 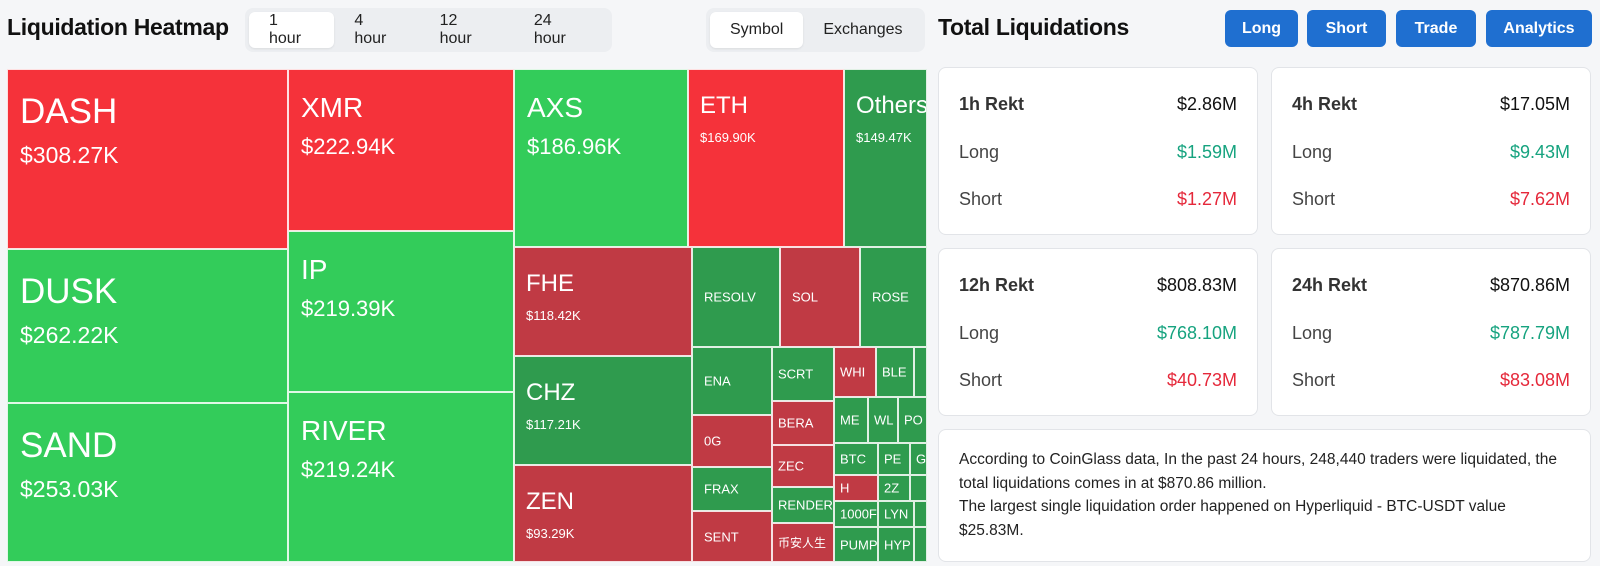 I want to click on heatmap-tile-binance-life: 币安人生, so click(x=803, y=542).